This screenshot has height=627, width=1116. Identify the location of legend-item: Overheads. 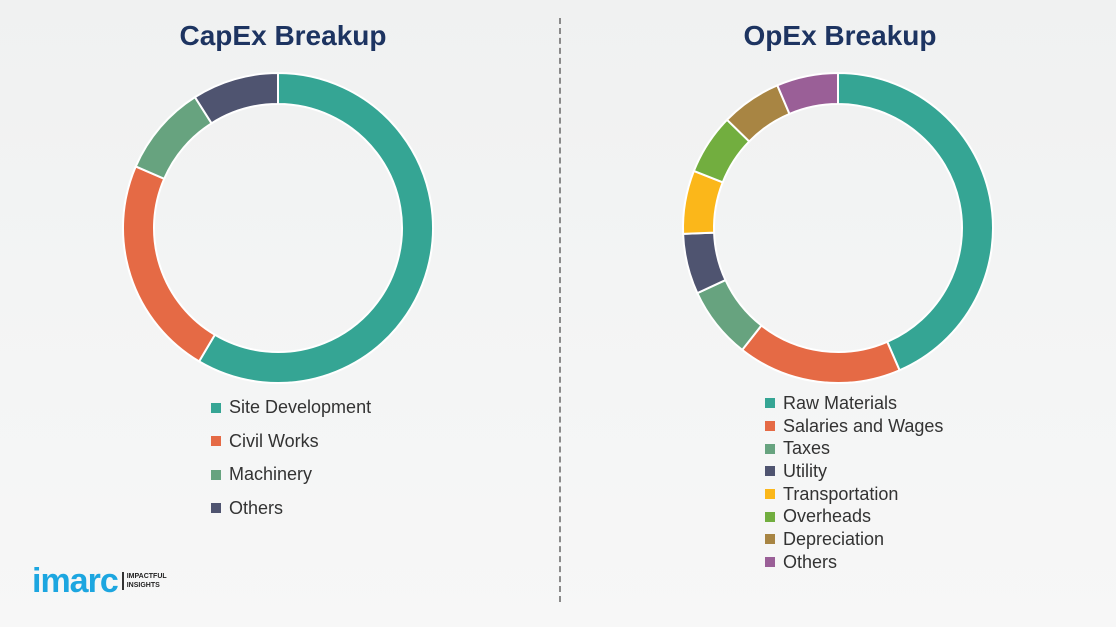
(854, 516).